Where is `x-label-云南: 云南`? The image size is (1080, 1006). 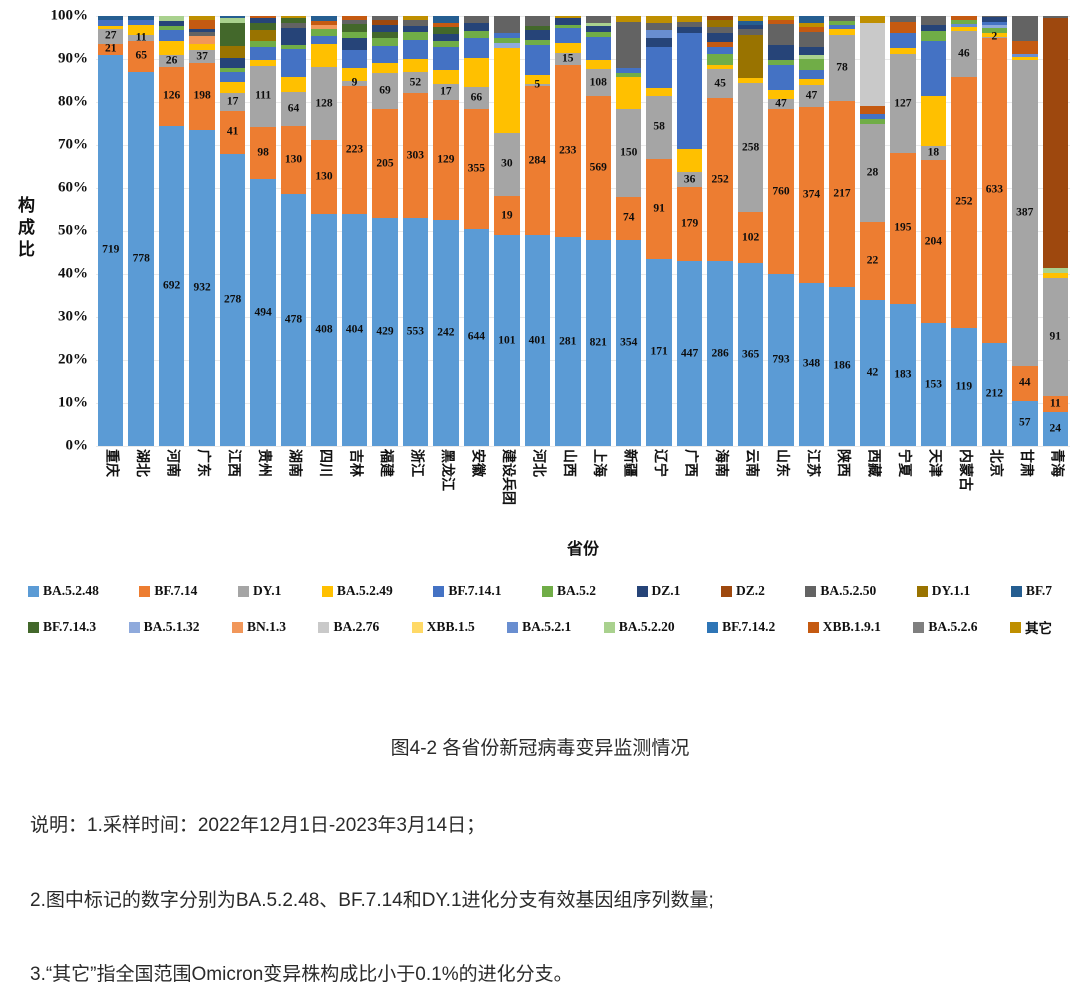 x-label-云南: 云南 is located at coordinates (751, 463).